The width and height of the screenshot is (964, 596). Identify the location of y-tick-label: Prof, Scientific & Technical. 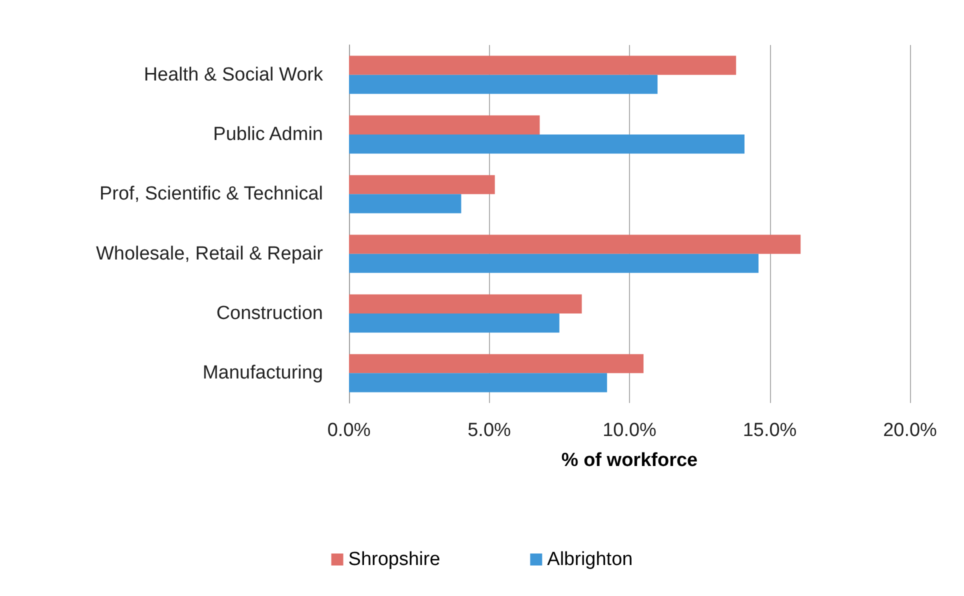
(211, 194).